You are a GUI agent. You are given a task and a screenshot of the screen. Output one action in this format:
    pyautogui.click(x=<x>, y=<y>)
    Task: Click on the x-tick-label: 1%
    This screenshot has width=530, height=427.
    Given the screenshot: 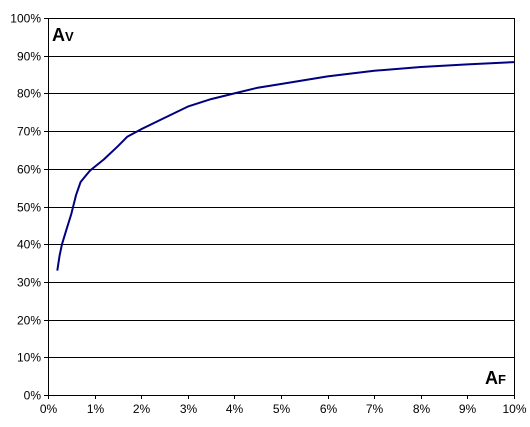 What is the action you would take?
    pyautogui.click(x=96, y=409)
    